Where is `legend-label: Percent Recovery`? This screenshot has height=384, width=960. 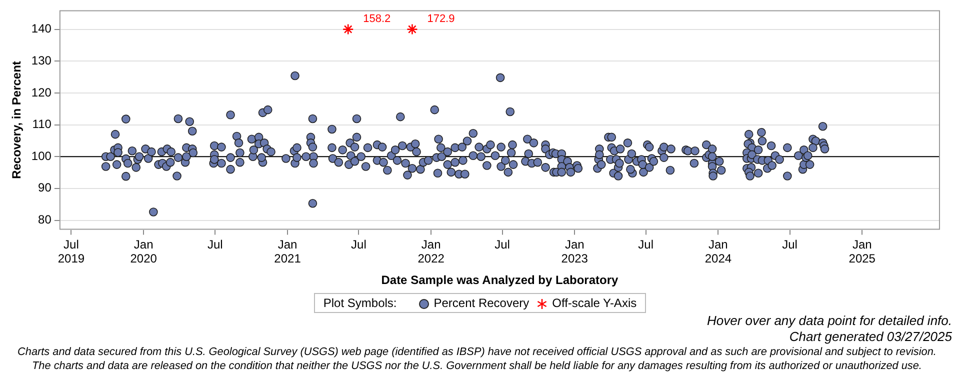
legend-label: Percent Recovery is located at coordinates (481, 303).